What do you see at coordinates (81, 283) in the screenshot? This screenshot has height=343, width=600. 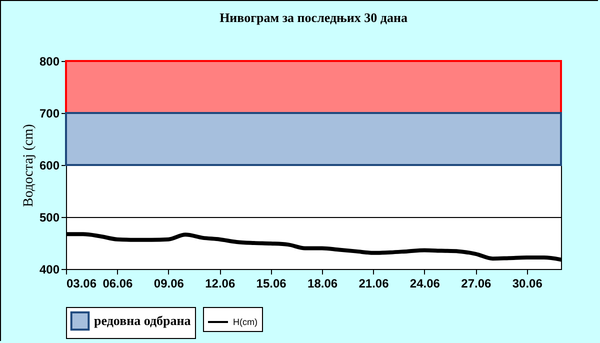 I see `x-tick-label: 03.06` at bounding box center [81, 283].